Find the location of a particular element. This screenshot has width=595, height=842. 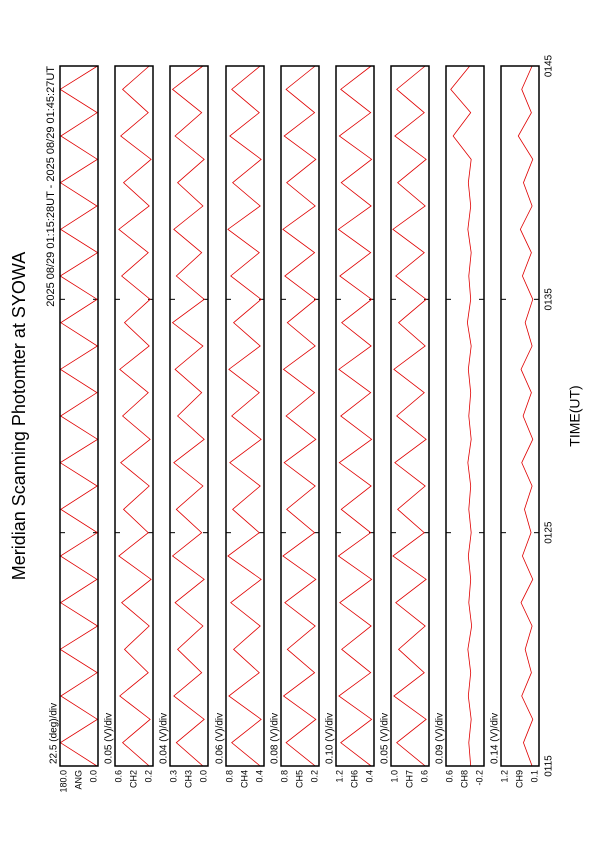

scale-label: 0.14 (V)/div is located at coordinates (495, 738).